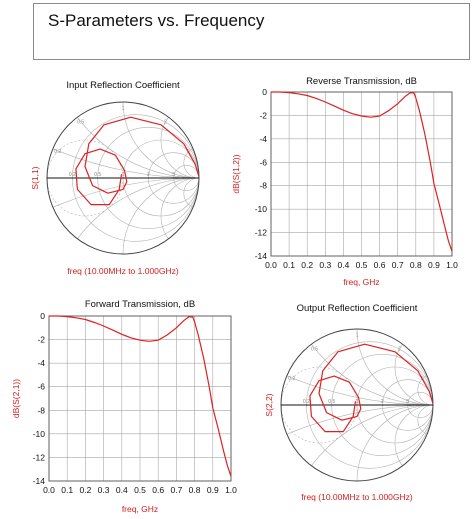  What do you see at coordinates (156, 20) in the screenshot?
I see `page-title: S-Parameters vs. Frequency` at bounding box center [156, 20].